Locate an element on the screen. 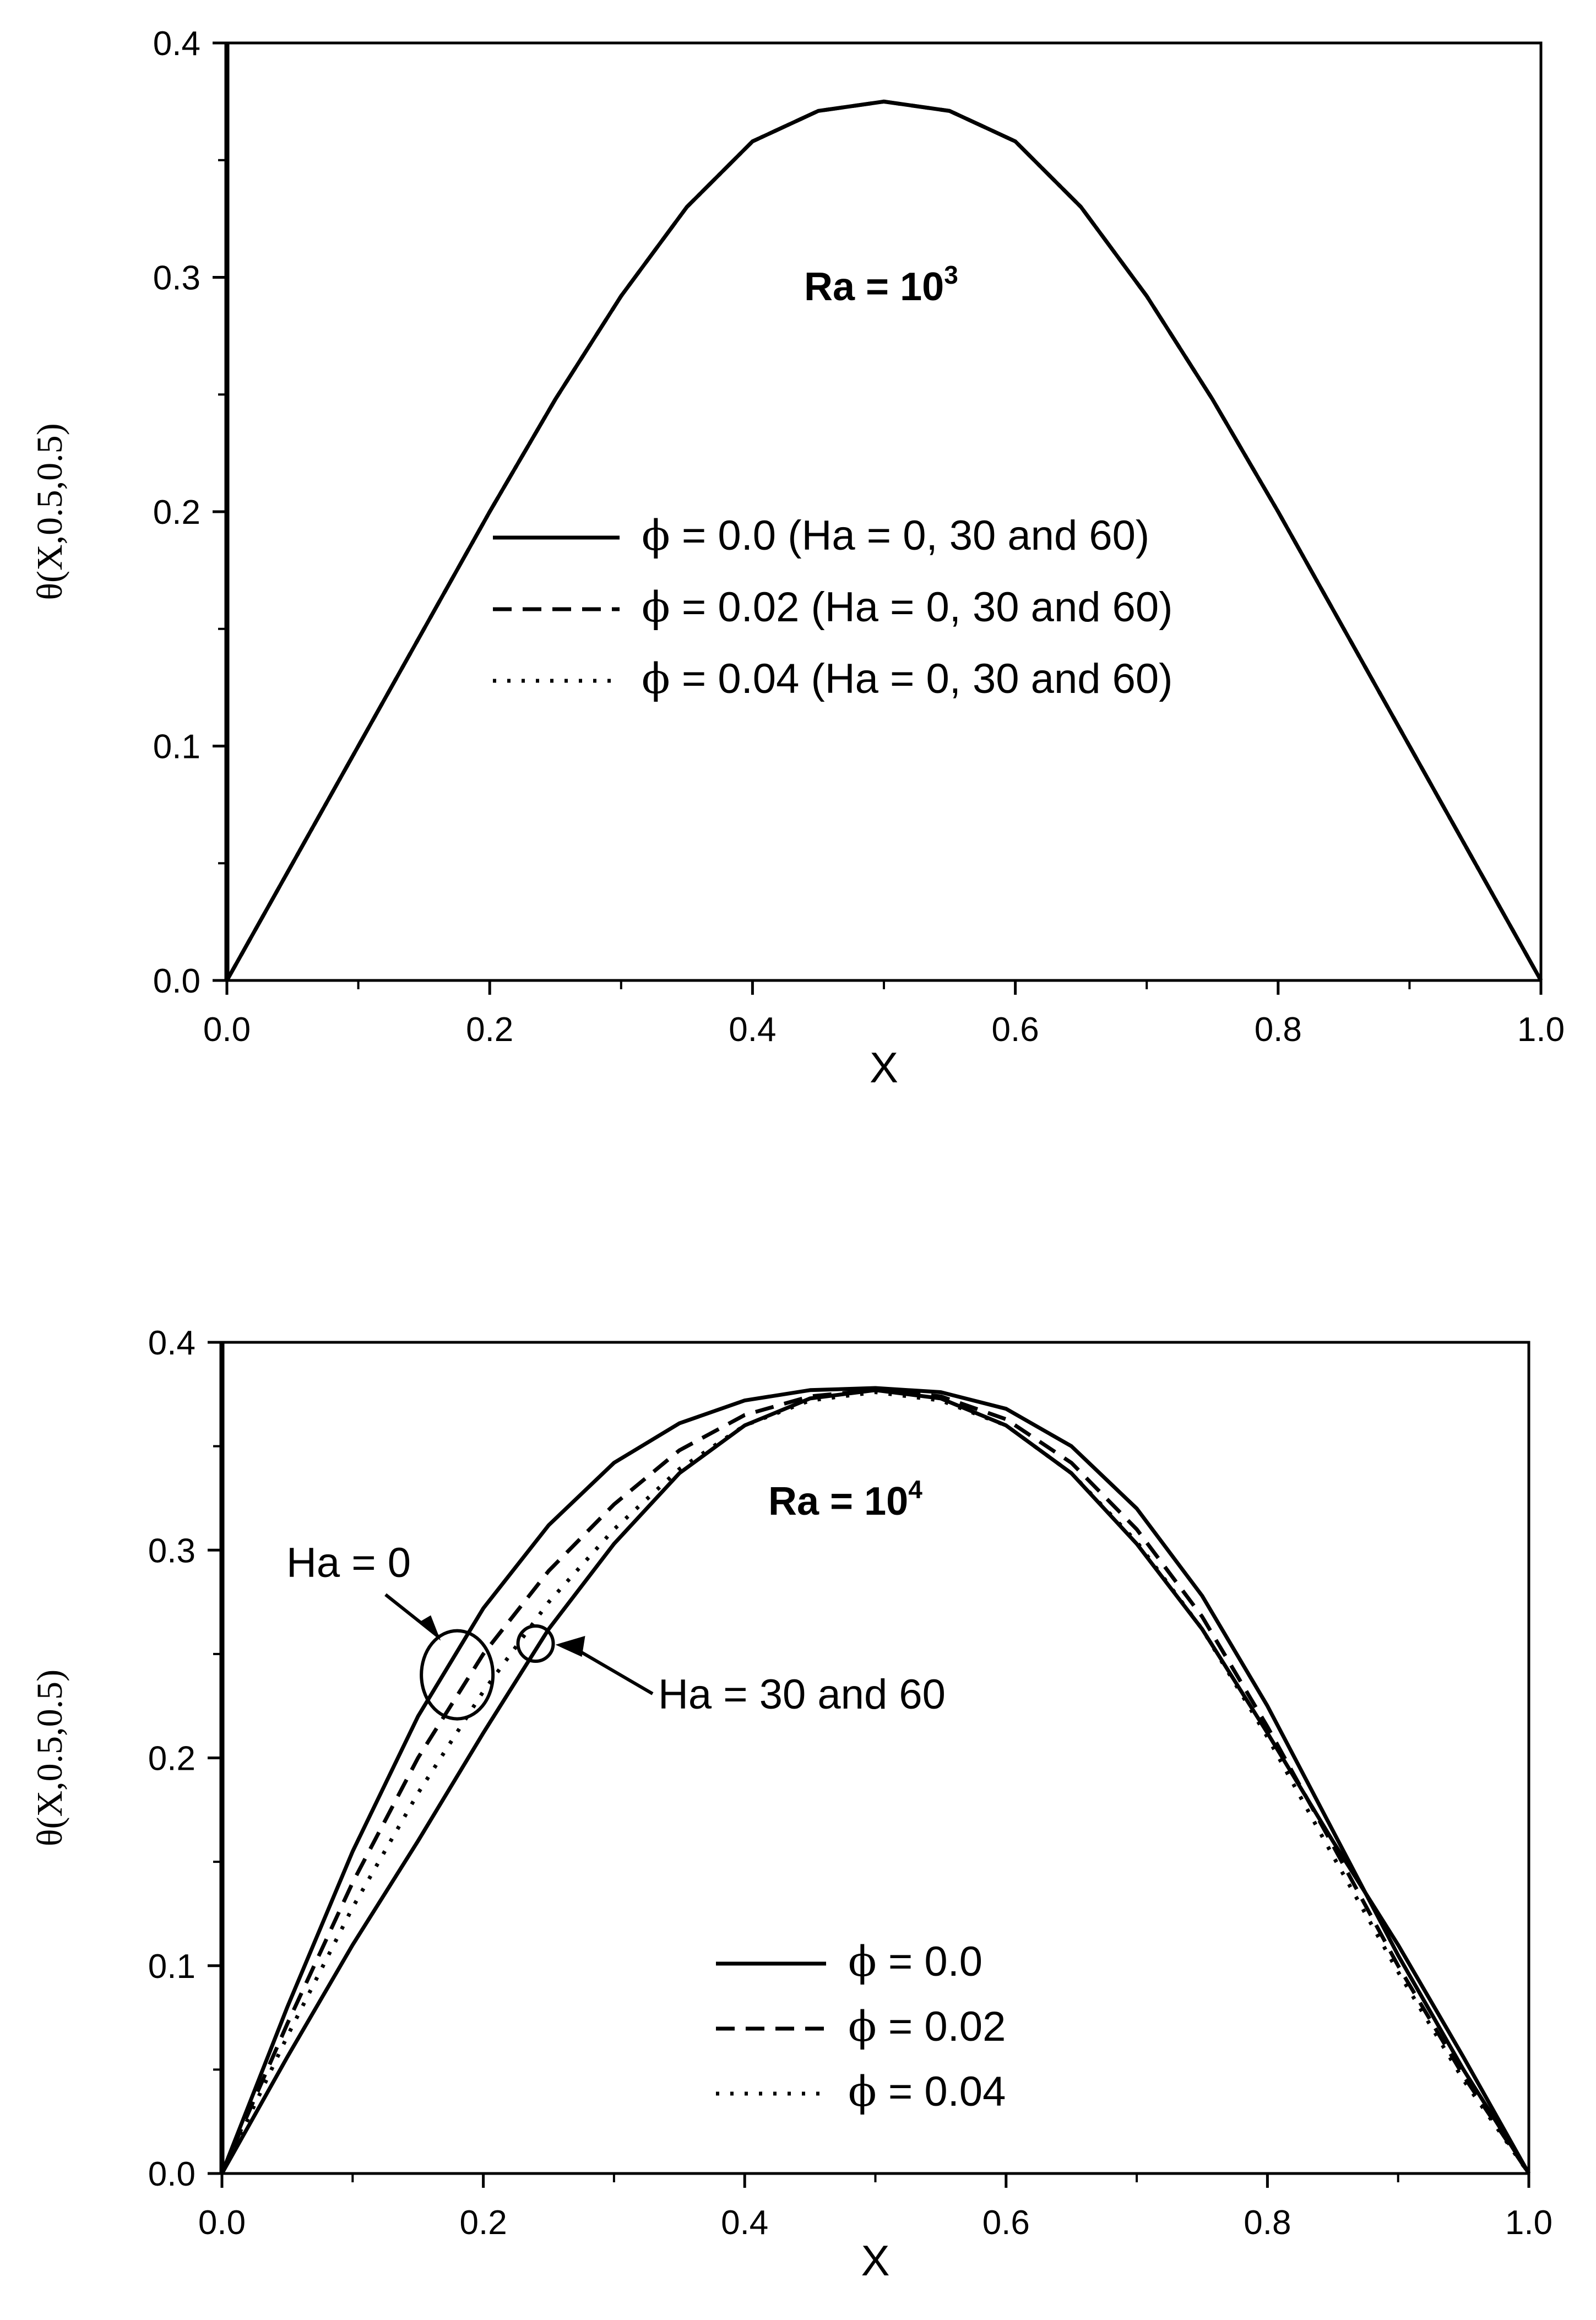 The image size is (1596, 2320). ha30-arrow-line is located at coordinates (613, 1670).